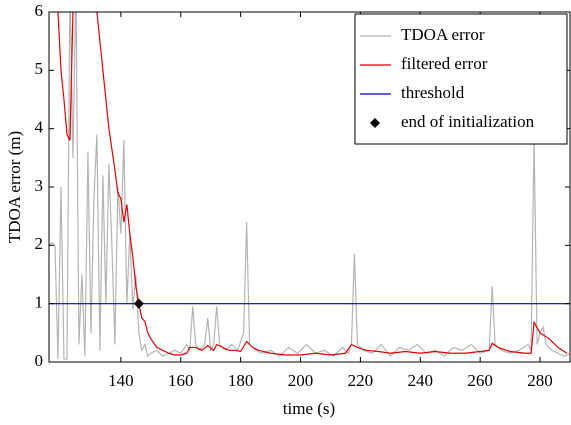 The height and width of the screenshot is (425, 571). What do you see at coordinates (433, 92) in the screenshot?
I see `legend-label: threshold` at bounding box center [433, 92].